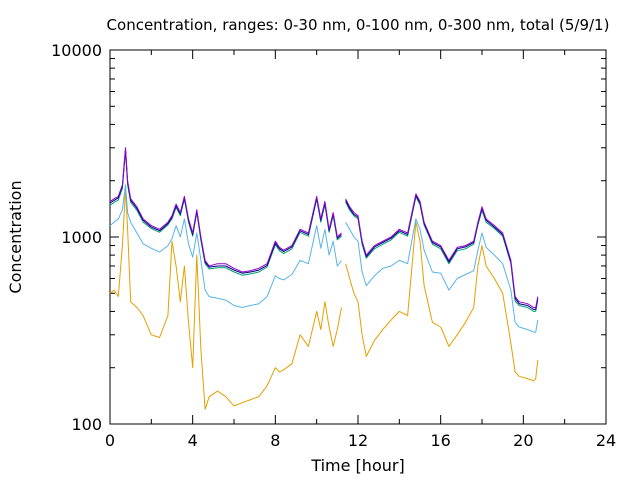  Describe the element at coordinates (275, 440) in the screenshot. I see `x-tick-label: 8` at that location.